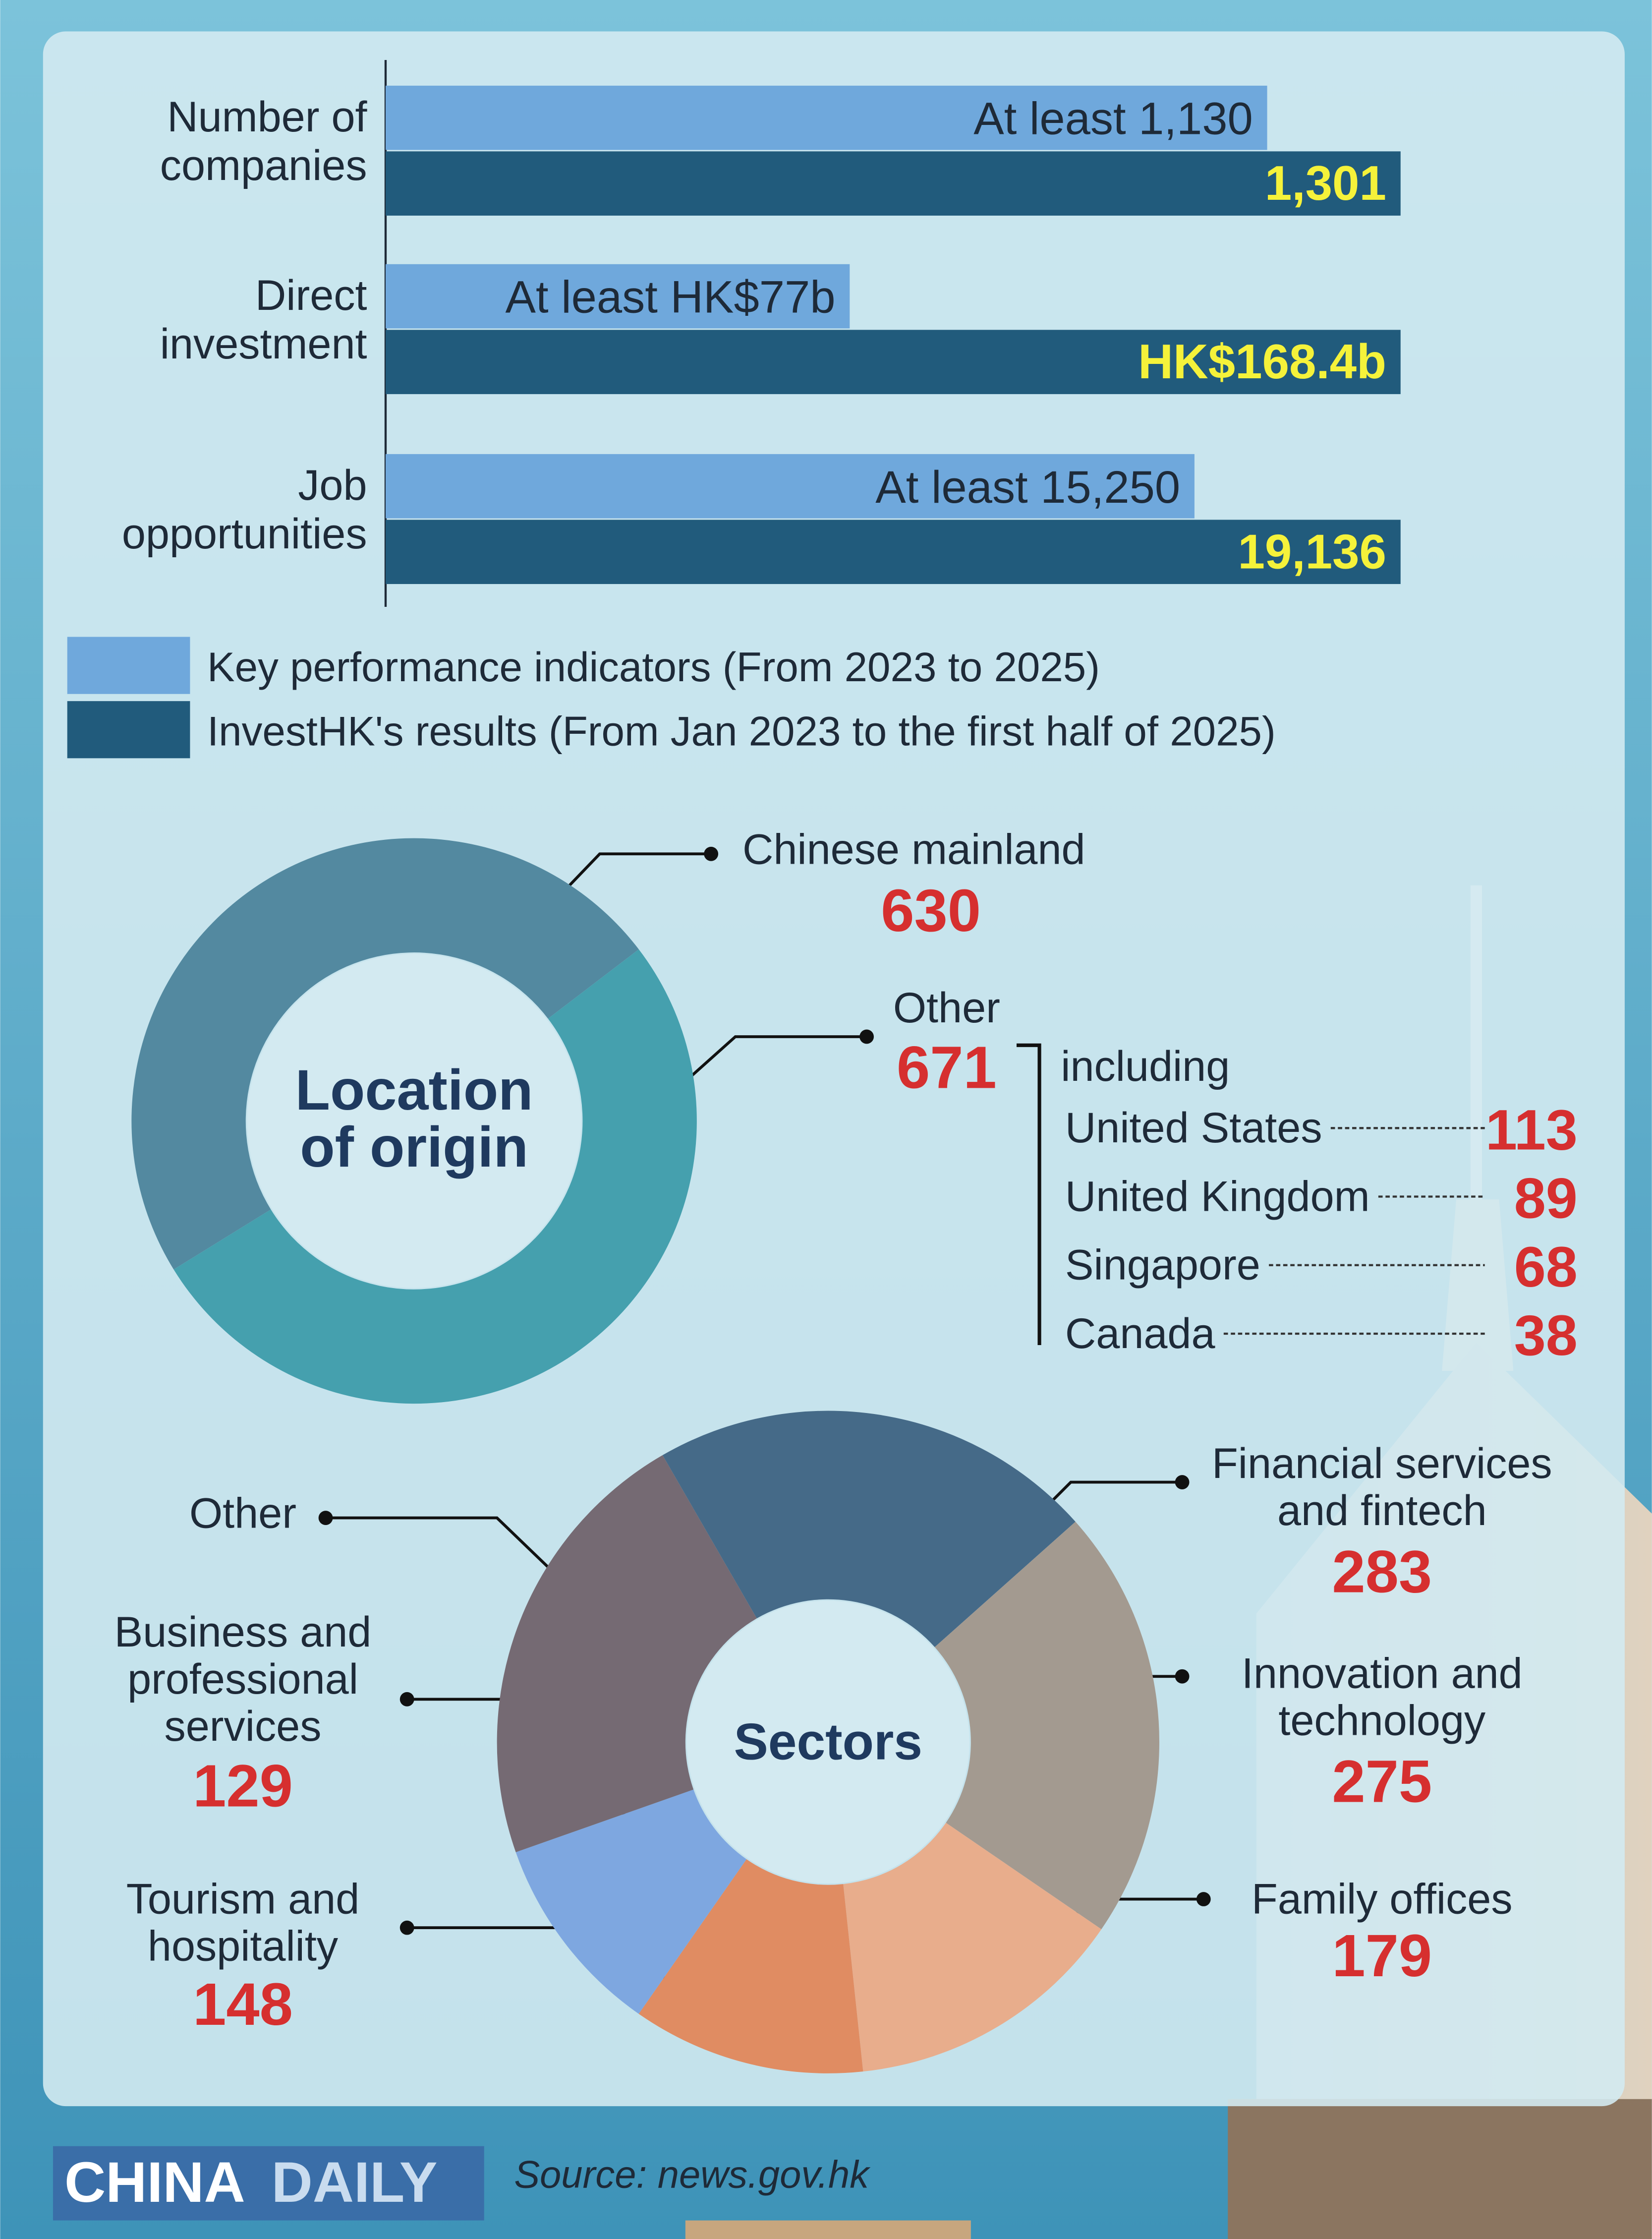  I want to click on slice-value: 179, so click(1382, 1955).